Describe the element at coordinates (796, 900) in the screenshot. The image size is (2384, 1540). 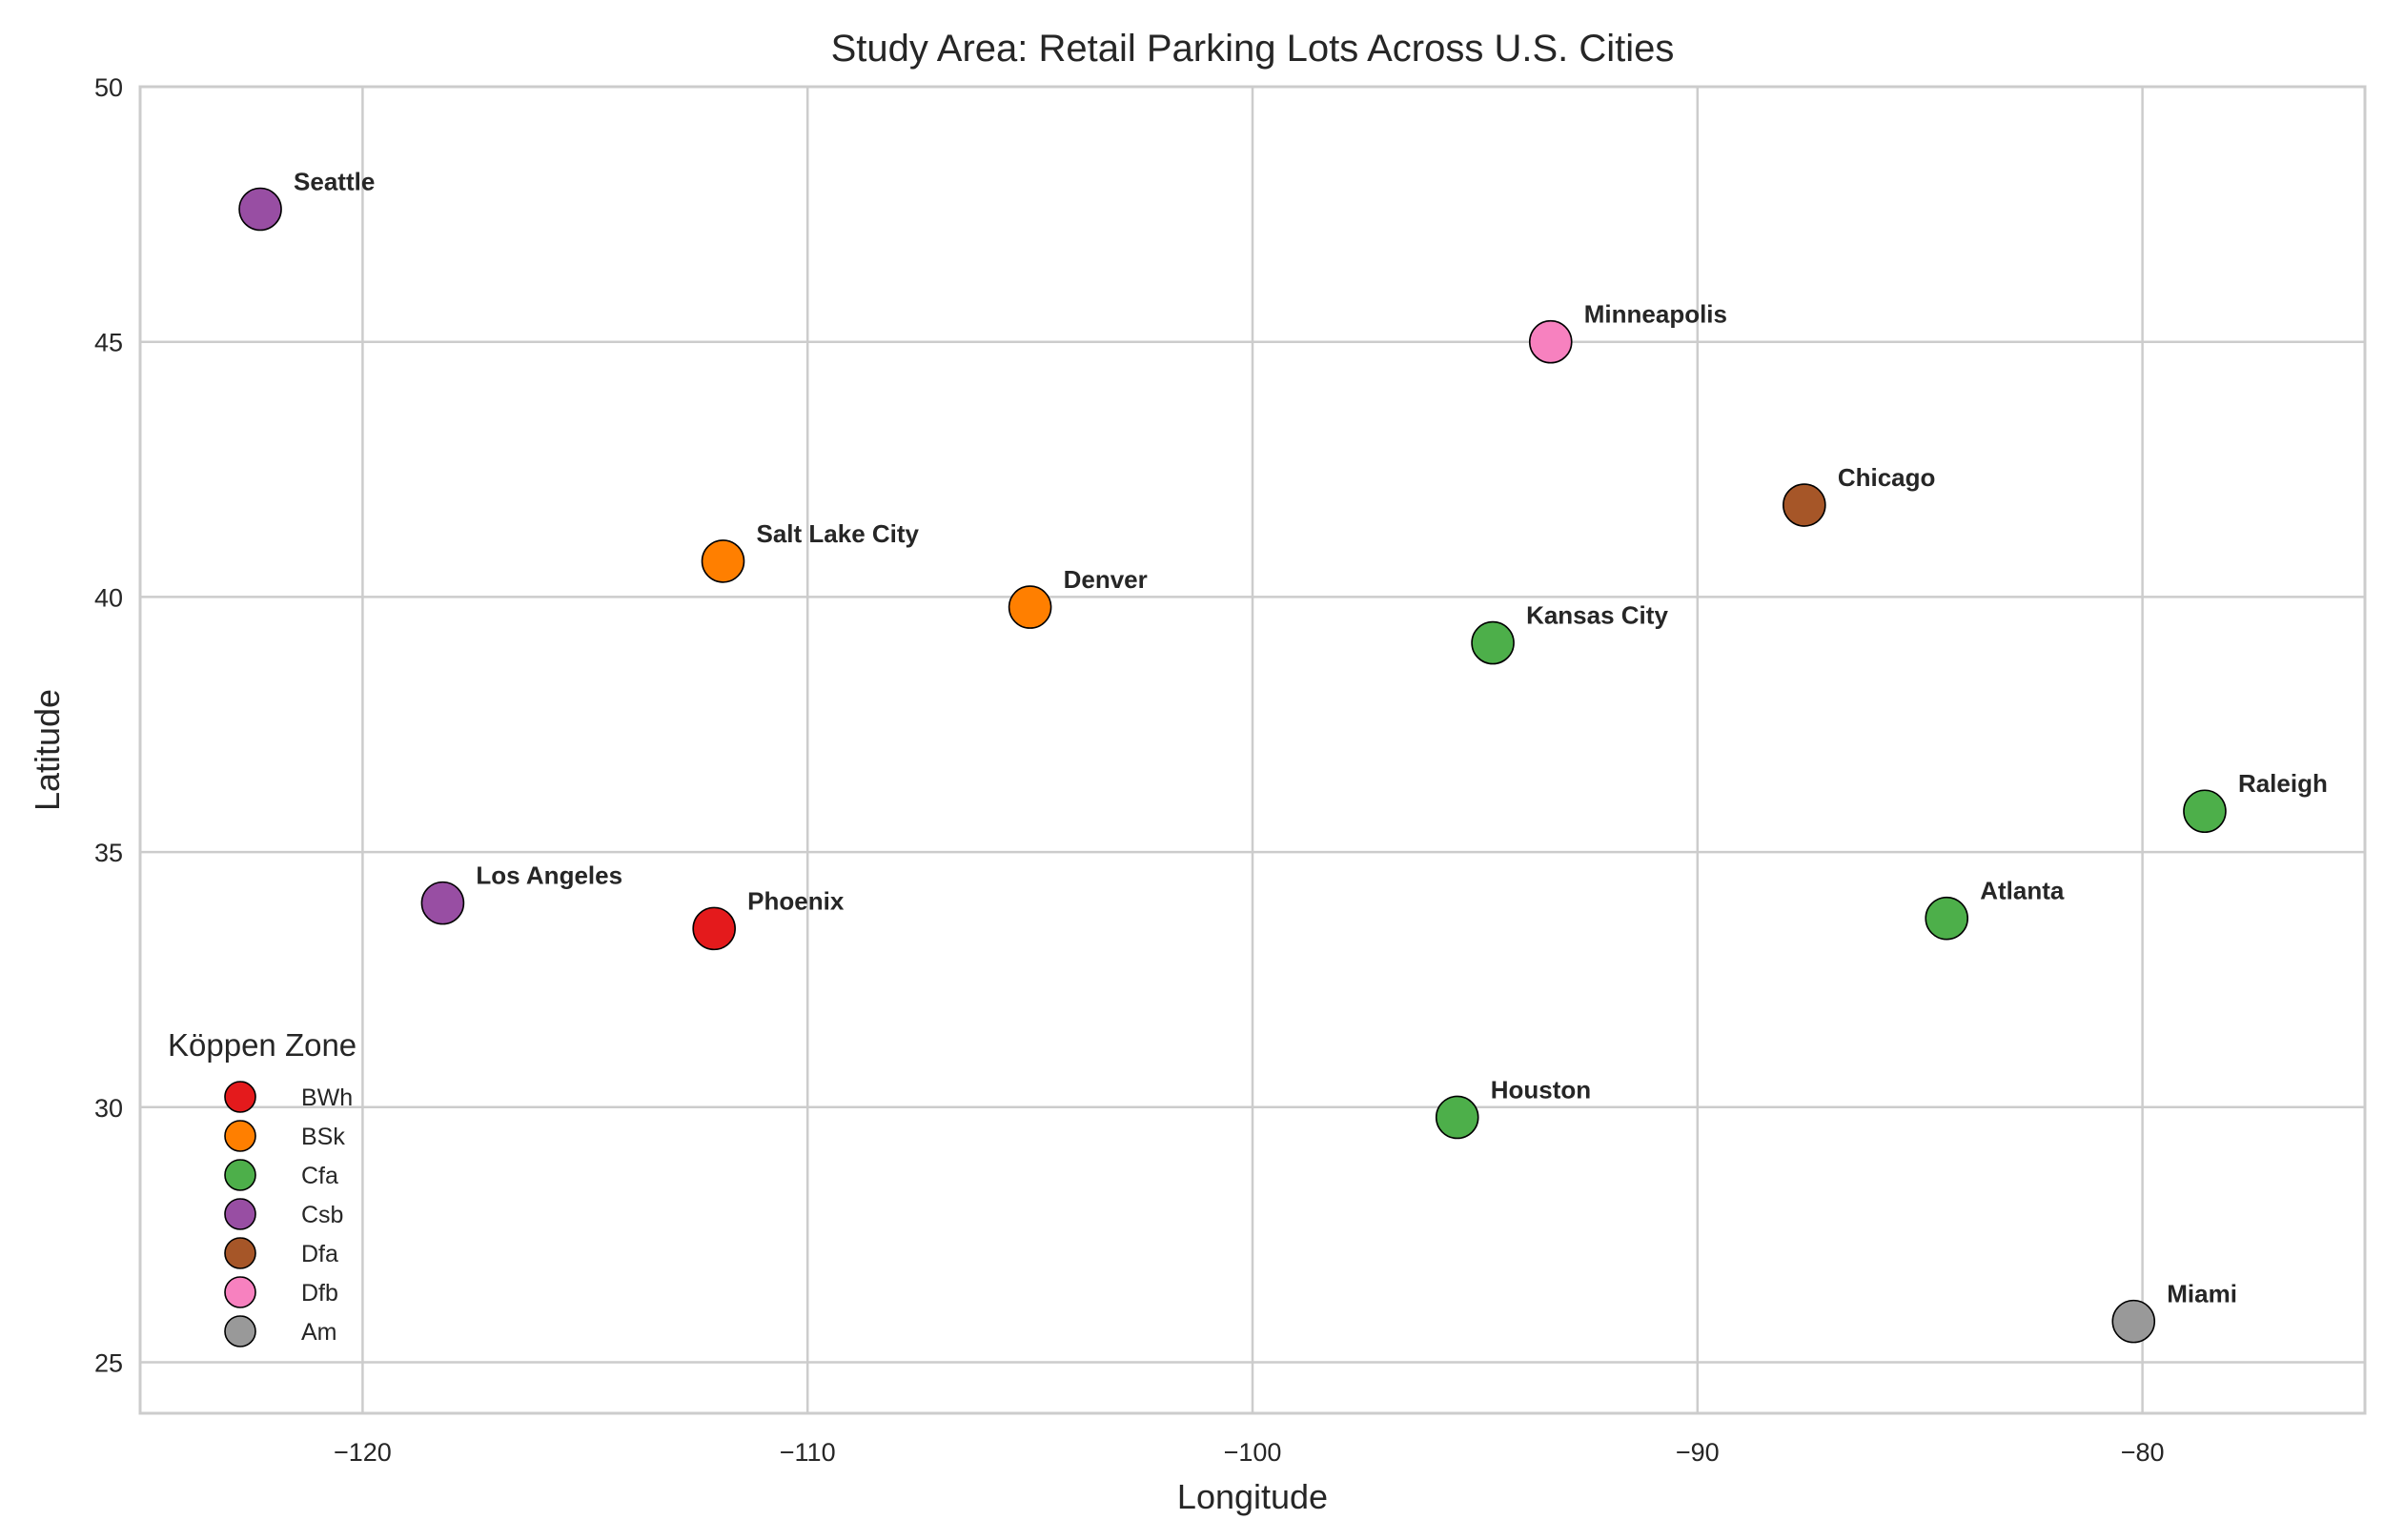
I see `city-label: Phoenix` at that location.